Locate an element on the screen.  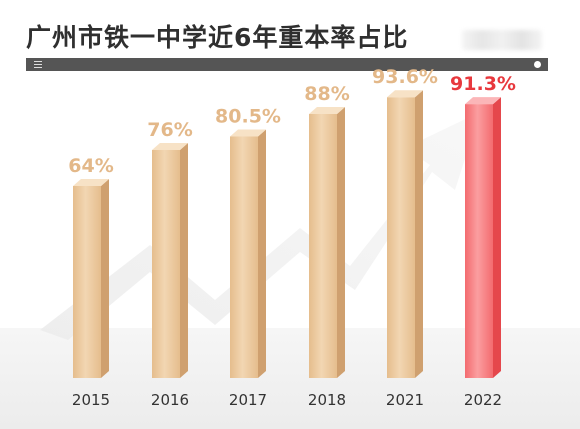
value-label-2015: 64% is located at coordinates (90, 166).